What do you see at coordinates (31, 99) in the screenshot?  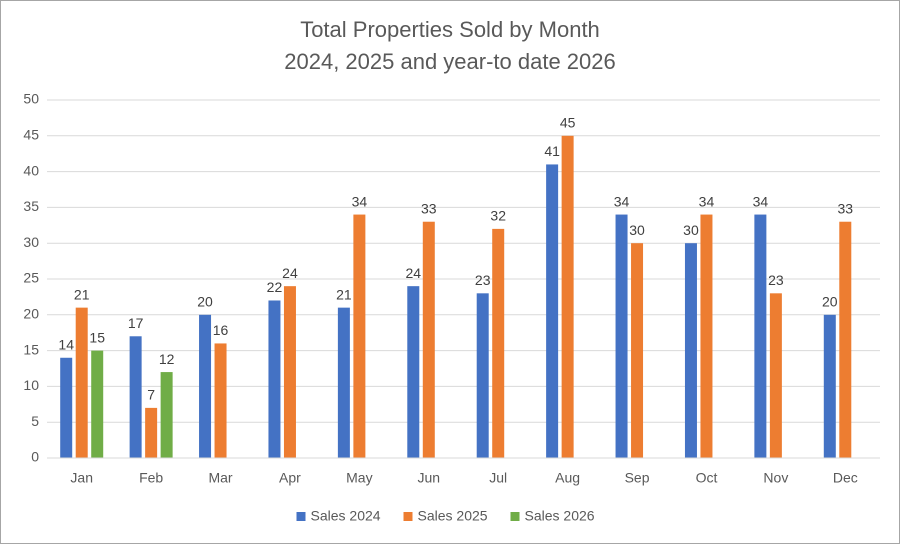 I see `y-tick-label: 50` at bounding box center [31, 99].